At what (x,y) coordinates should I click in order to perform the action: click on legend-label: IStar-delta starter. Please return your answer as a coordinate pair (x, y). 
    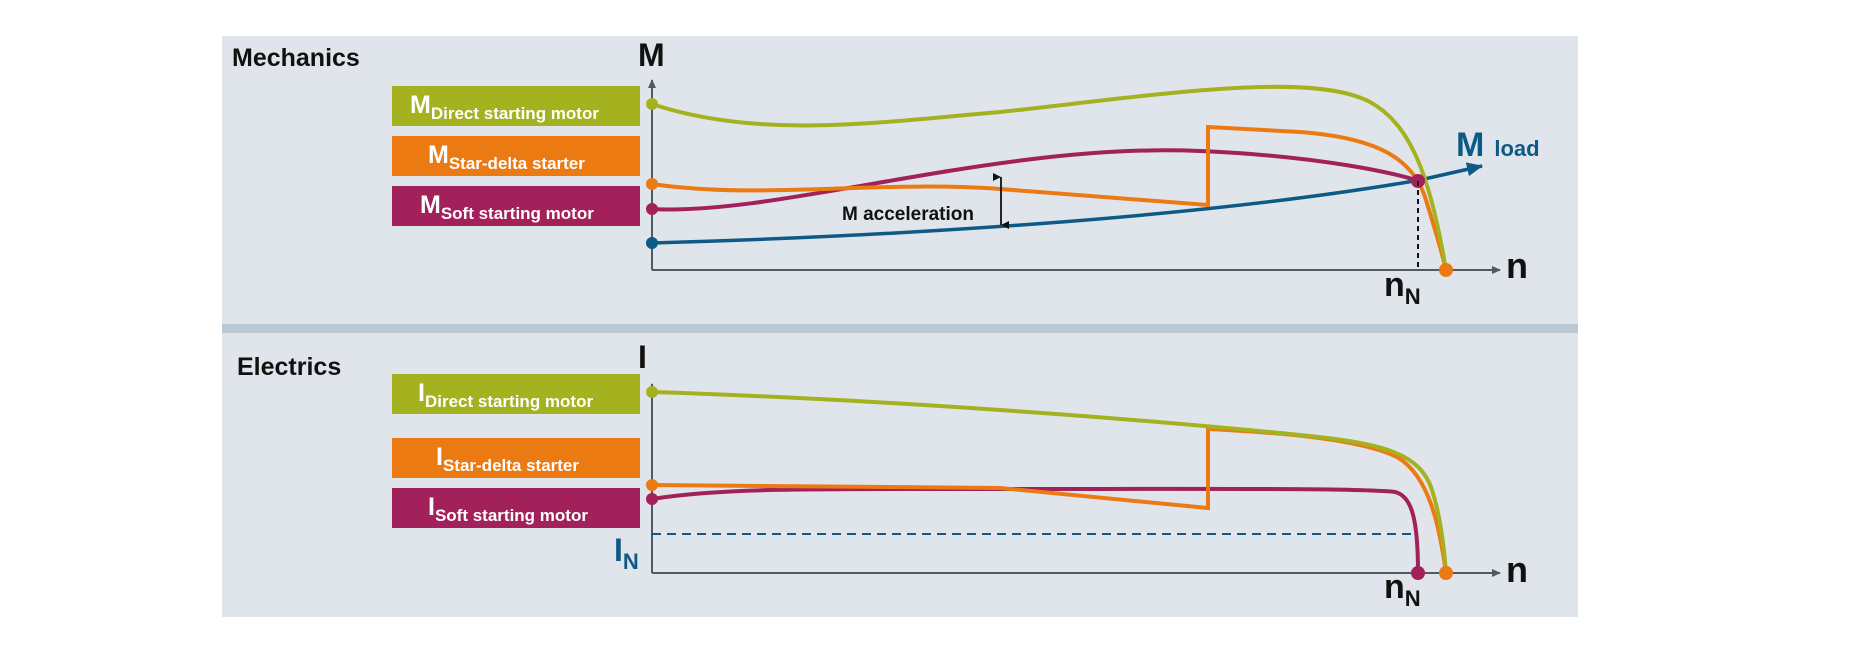
    Looking at the image, I should click on (507, 459).